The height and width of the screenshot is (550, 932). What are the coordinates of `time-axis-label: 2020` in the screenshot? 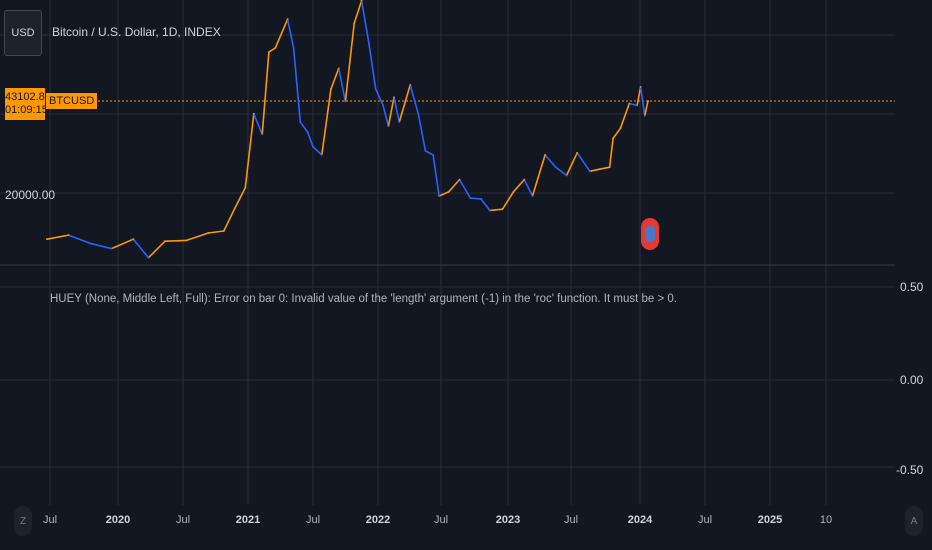 It's located at (118, 520).